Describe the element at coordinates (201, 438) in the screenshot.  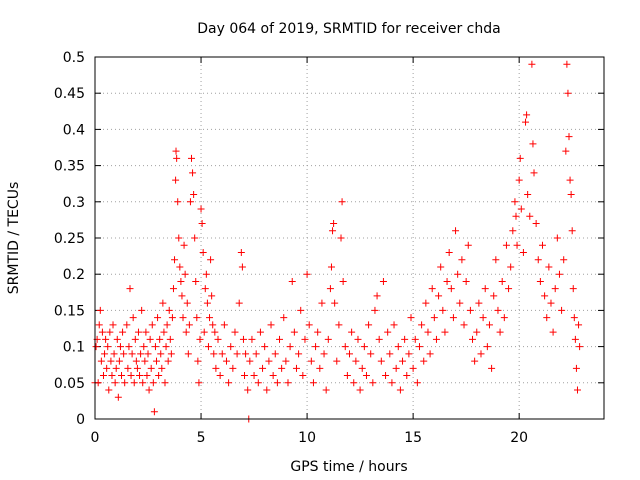
I see `x-tick-label: 5` at that location.